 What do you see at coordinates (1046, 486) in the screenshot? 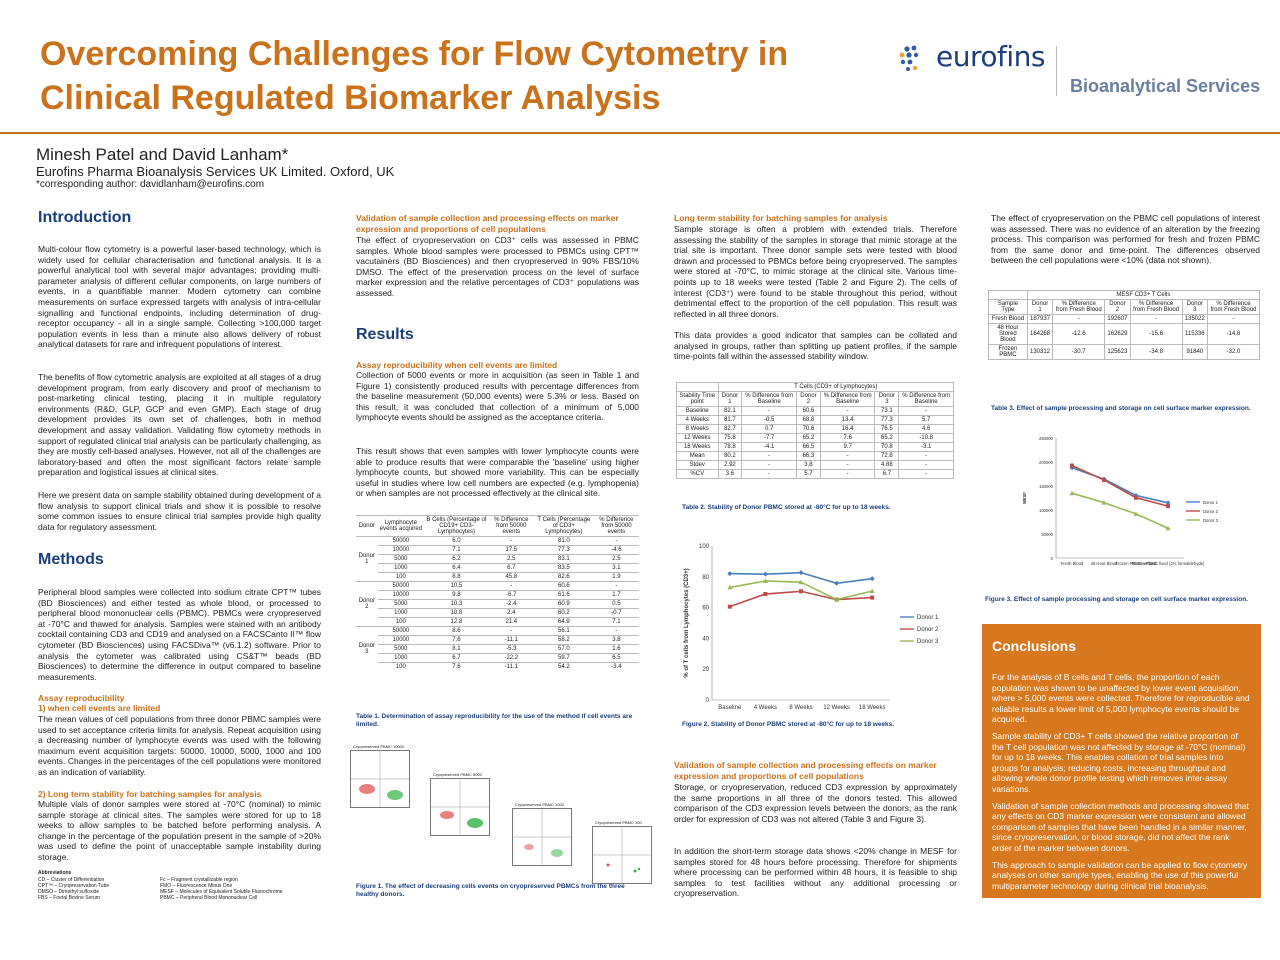
I see `y-tick-label: 150000` at bounding box center [1046, 486].